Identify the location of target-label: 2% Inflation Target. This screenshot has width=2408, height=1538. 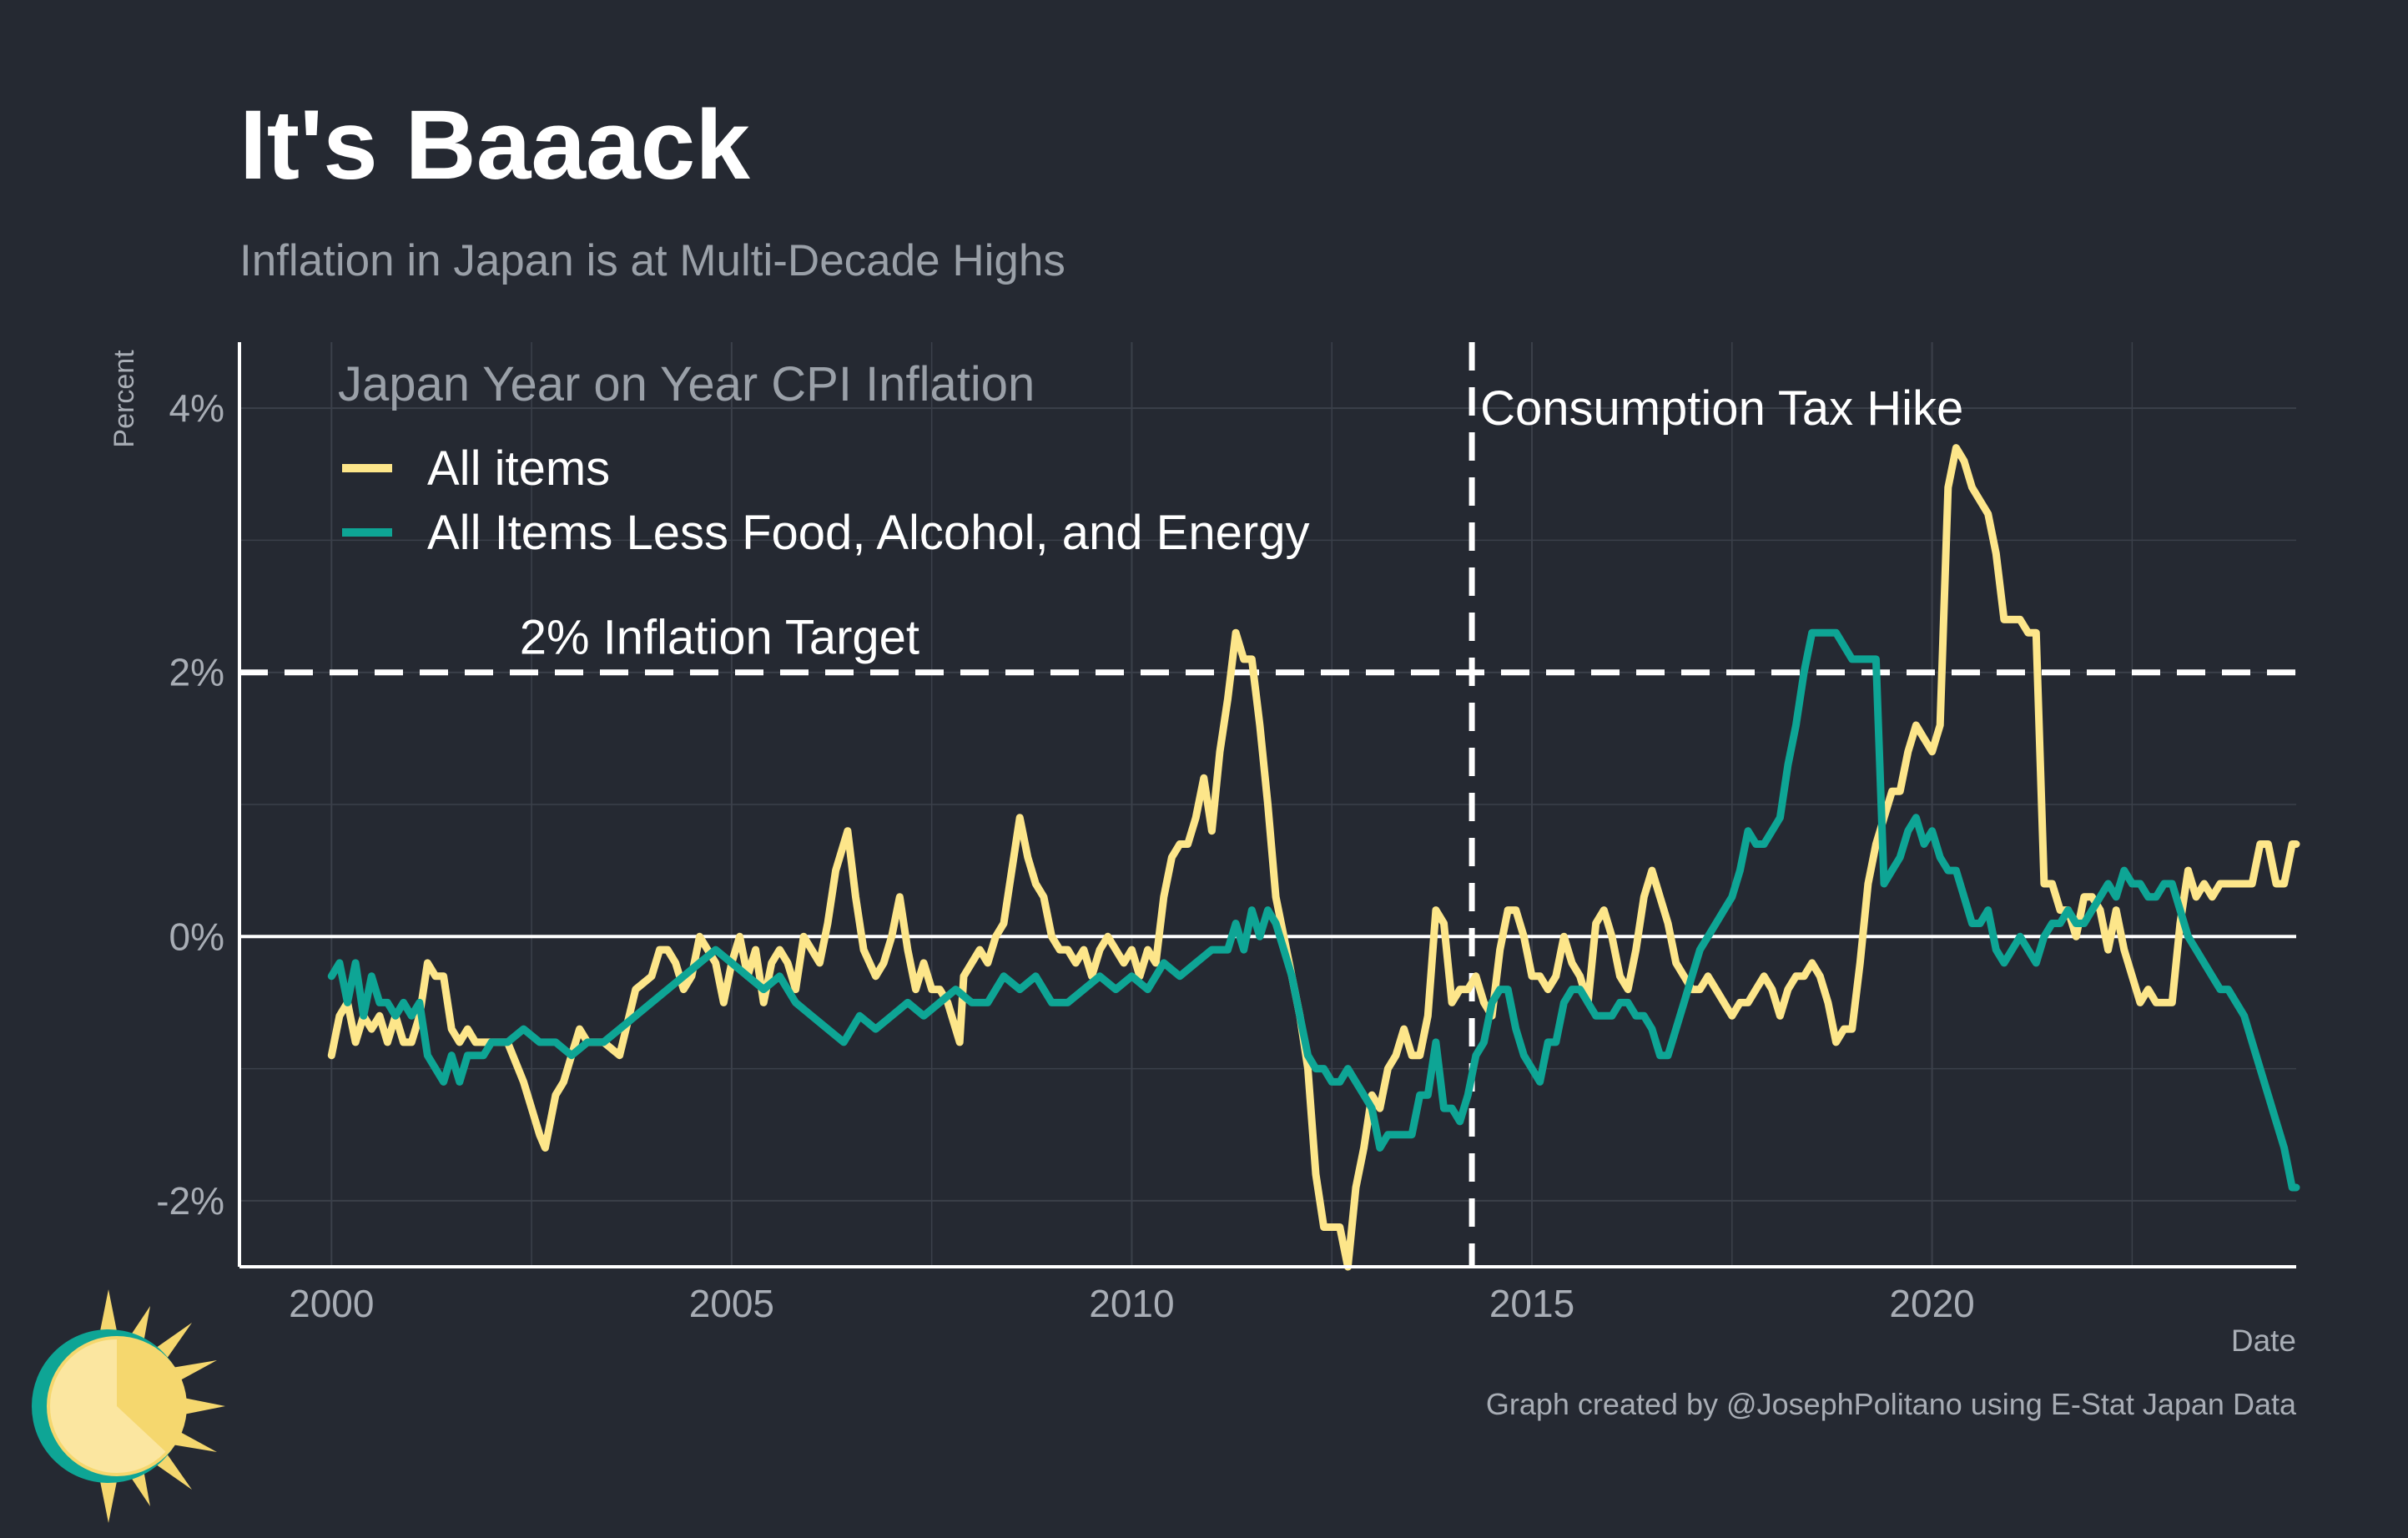
(719, 638).